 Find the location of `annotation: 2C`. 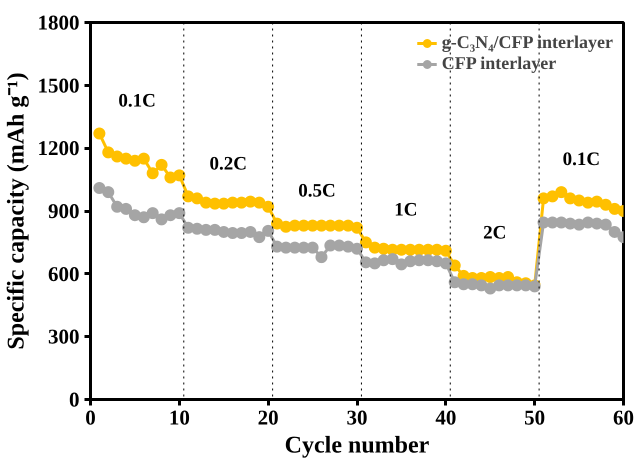

annotation: 2C is located at coordinates (494, 233).